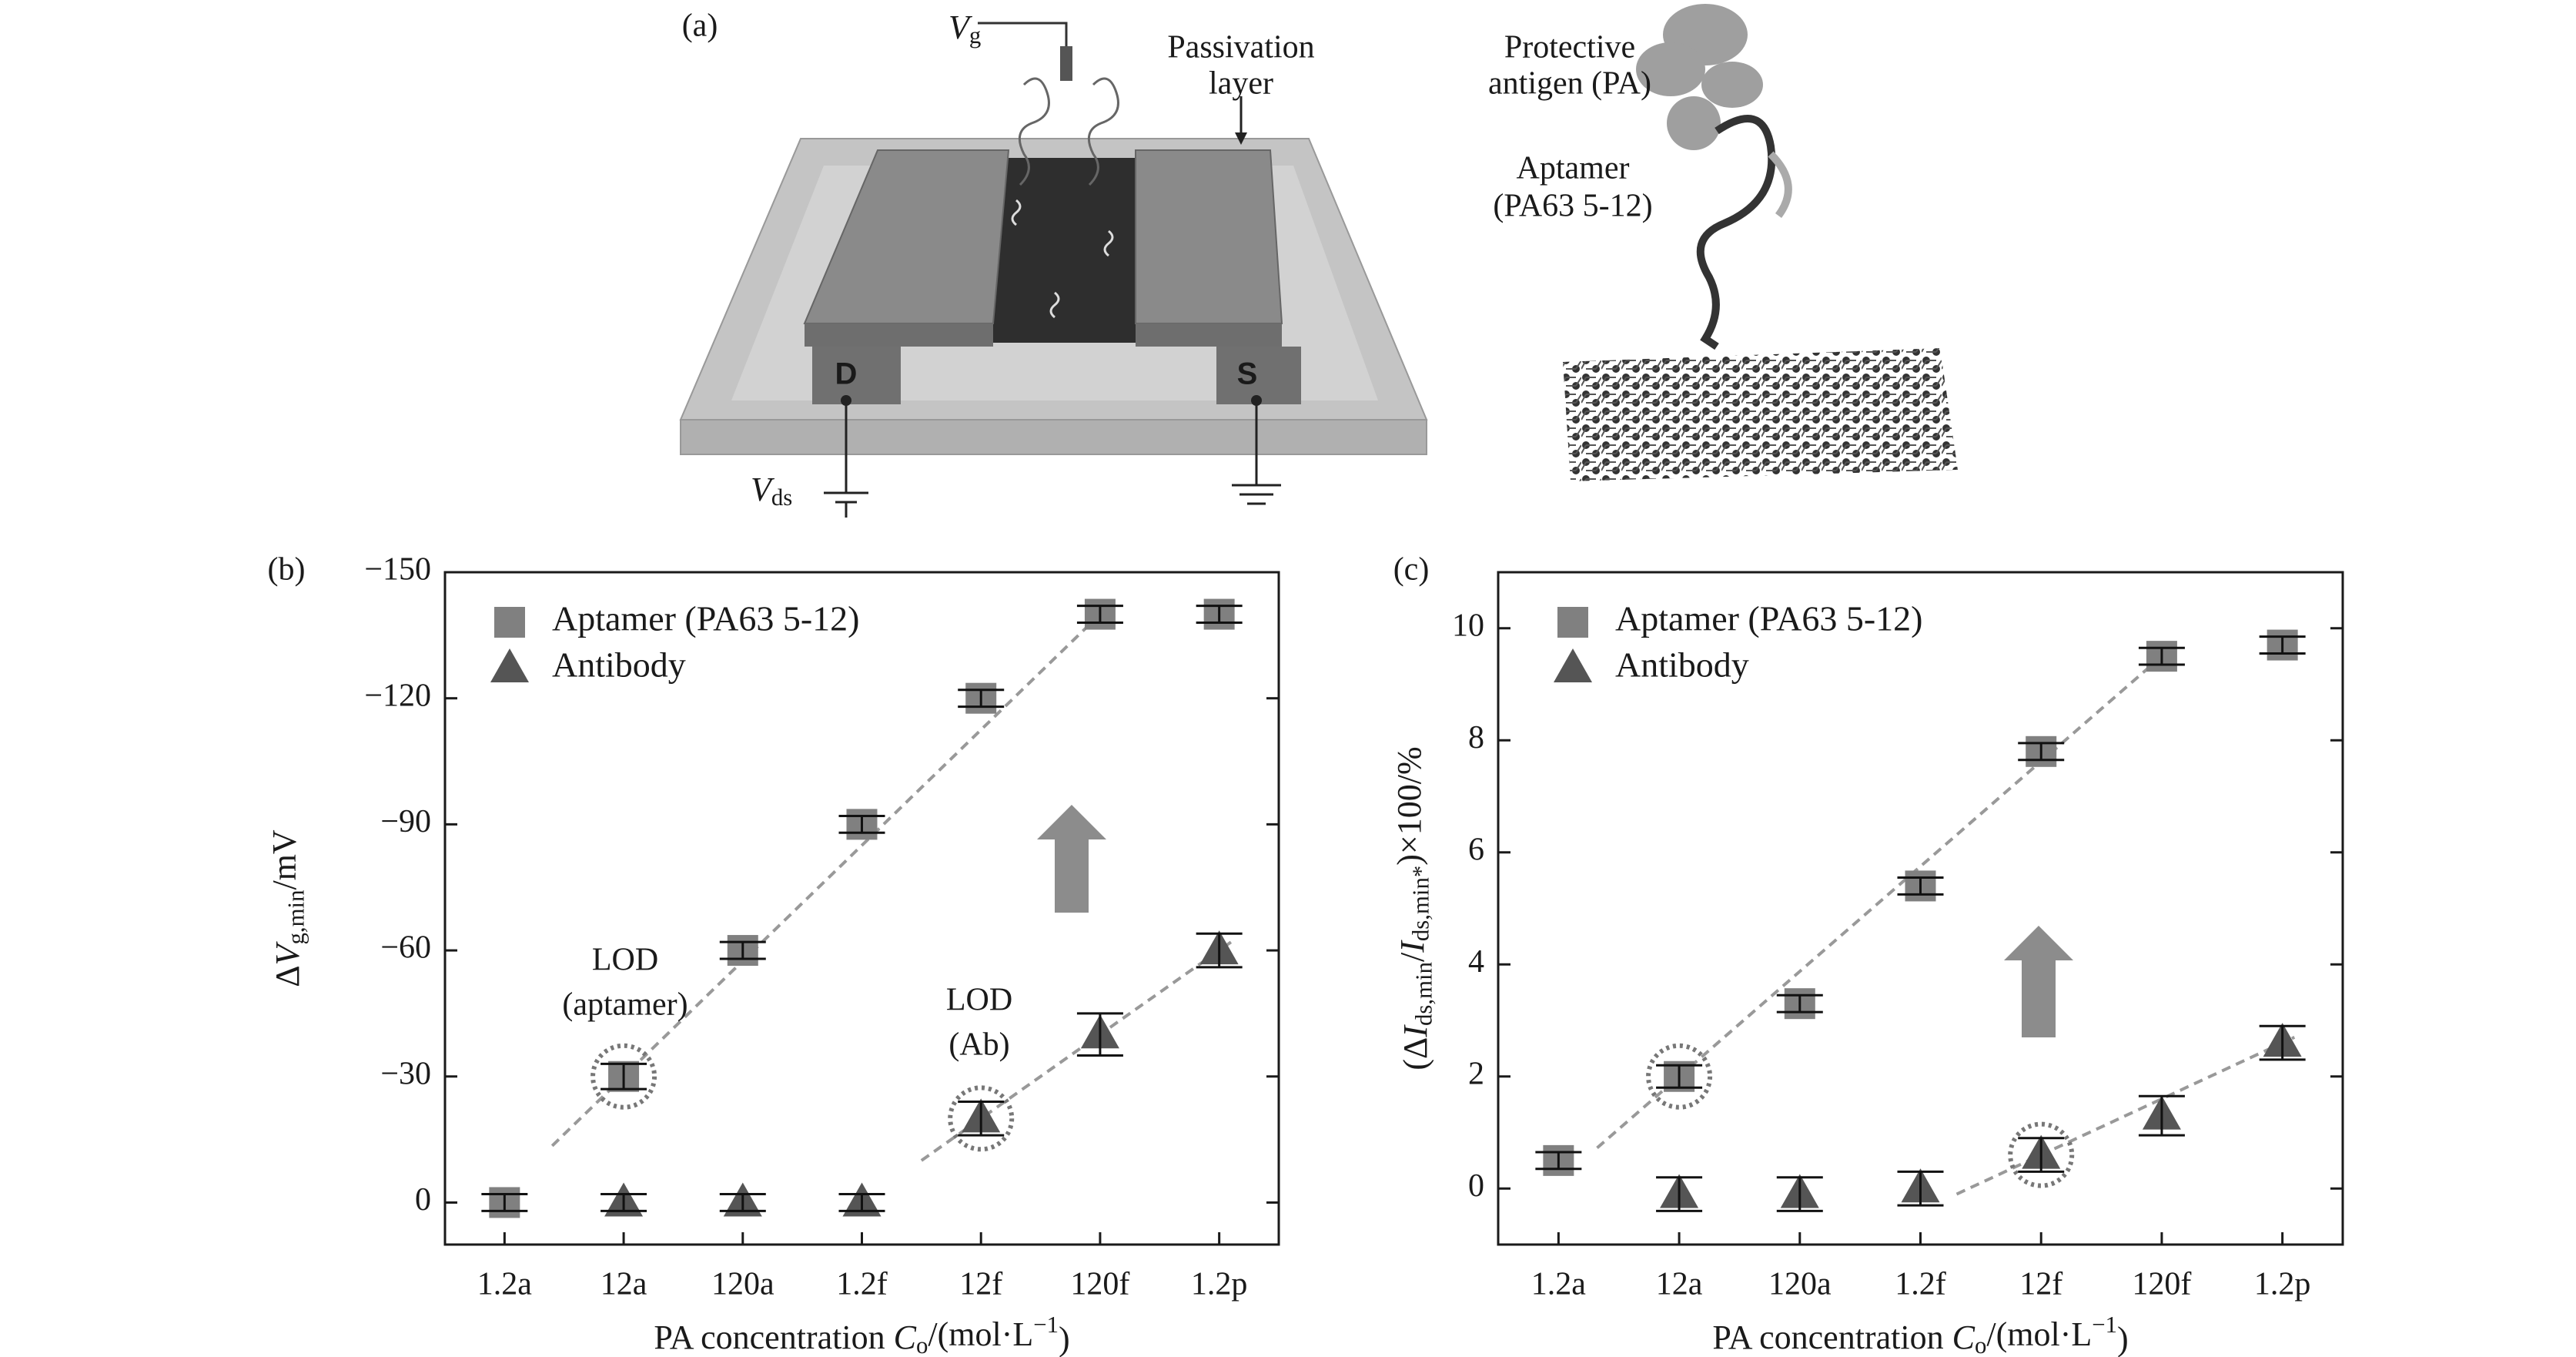 The height and width of the screenshot is (1357, 2576). Describe the element at coordinates (1241, 84) in the screenshot. I see `passivation-label: layer` at that location.